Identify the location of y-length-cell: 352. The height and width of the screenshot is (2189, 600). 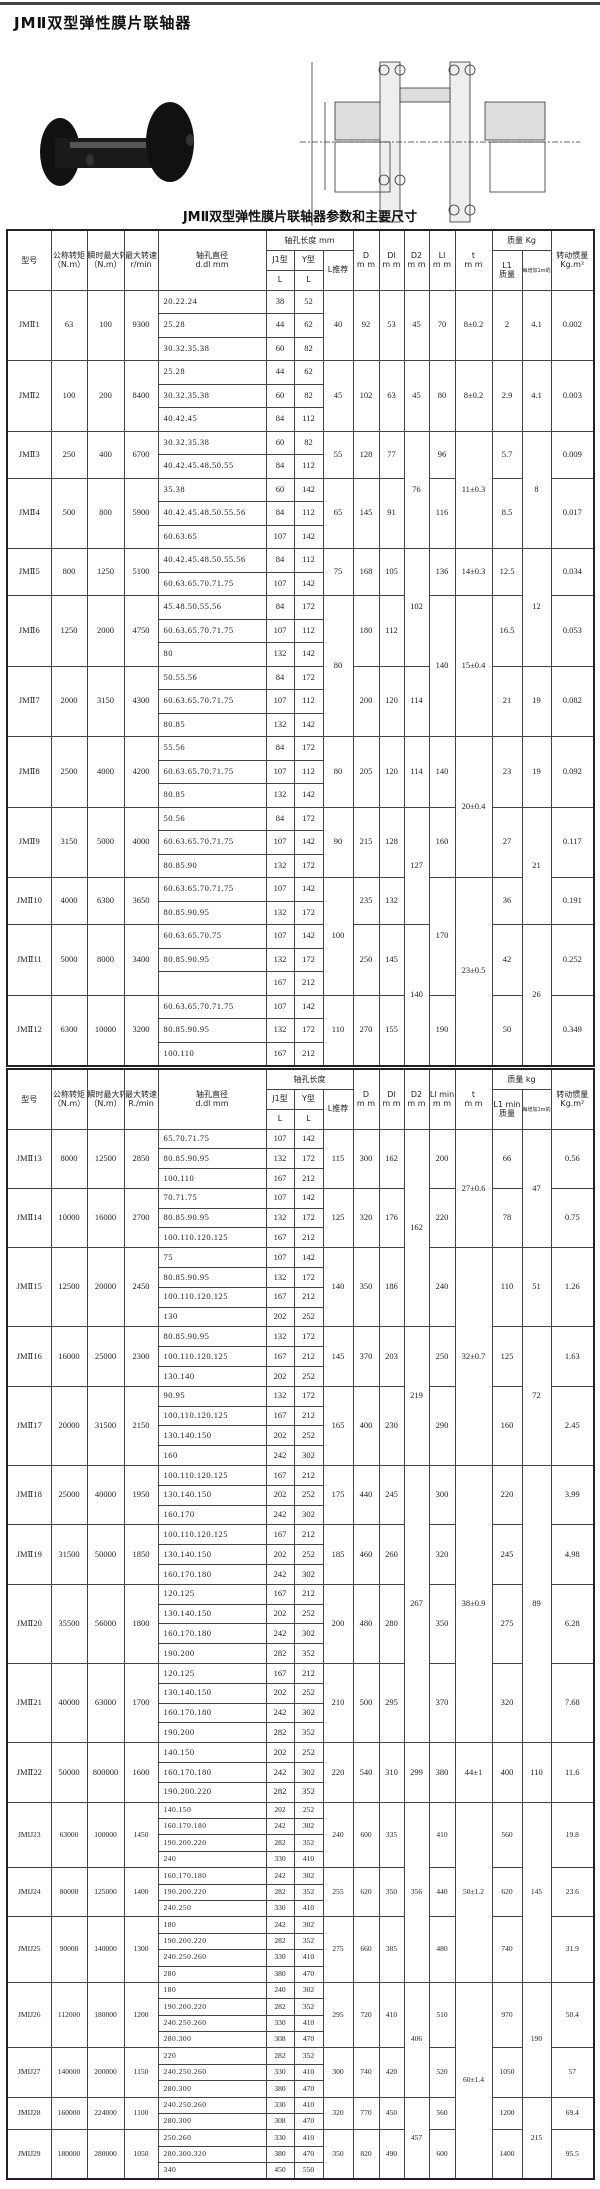
(308, 2007).